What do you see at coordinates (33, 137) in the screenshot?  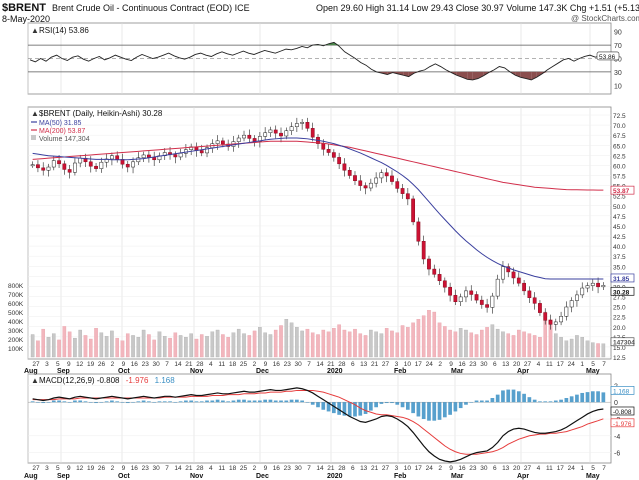 I see `volume-legend-swatch` at bounding box center [33, 137].